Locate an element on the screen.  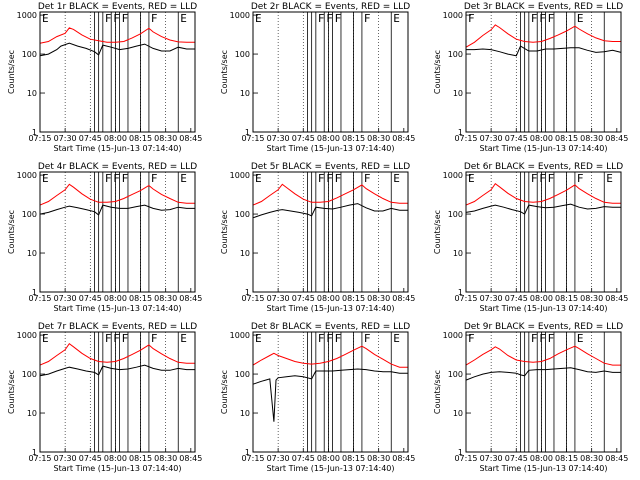
panel-title: Det 7r BLACK = Events, RED = LLD is located at coordinates (117, 327).